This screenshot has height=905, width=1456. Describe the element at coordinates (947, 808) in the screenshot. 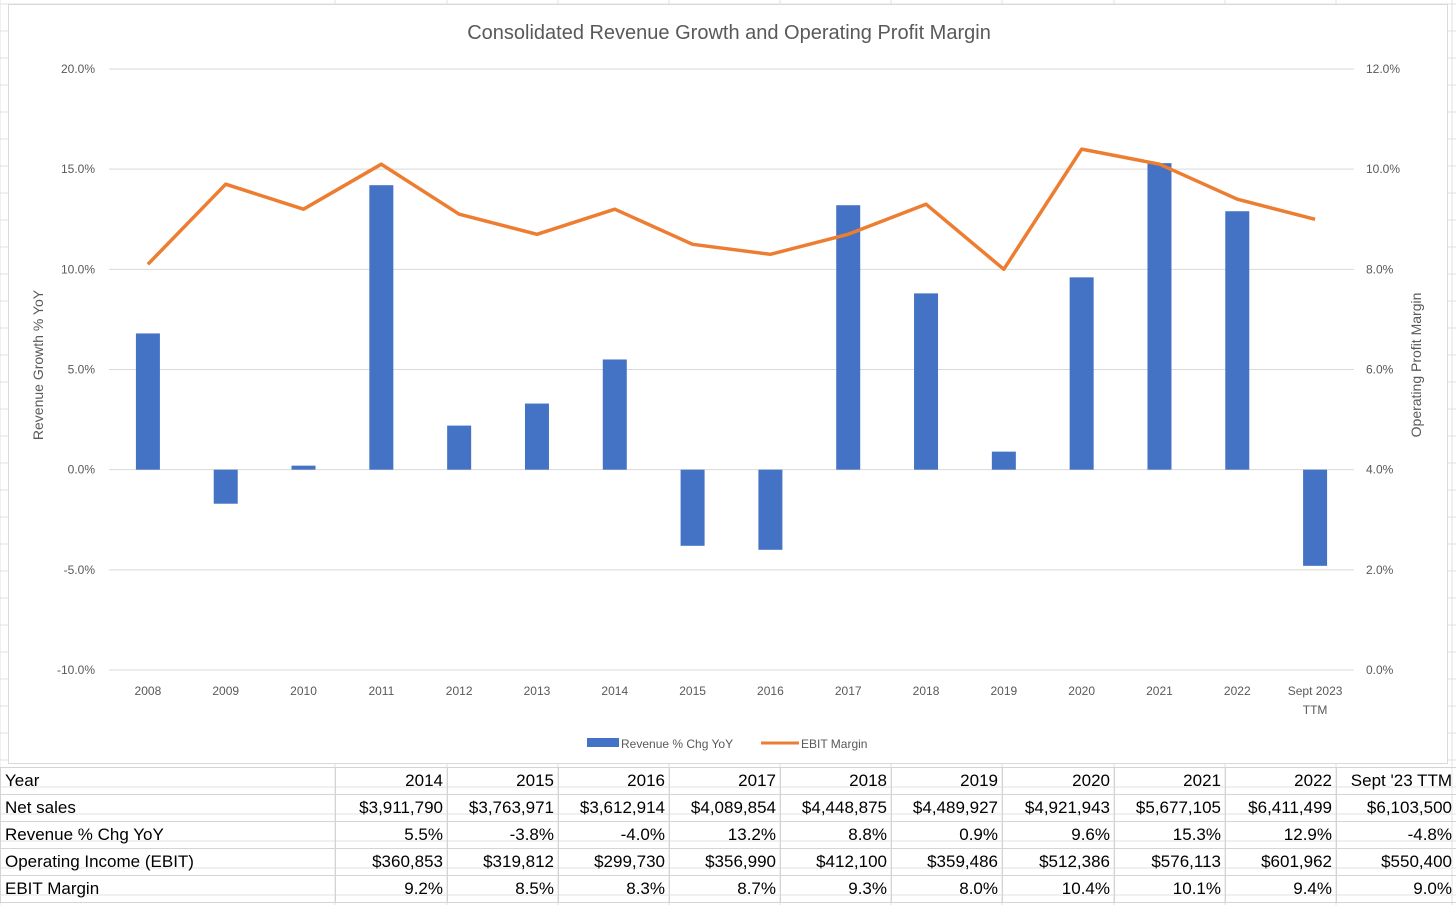

I see `table-cell: $4,489,927` at that location.